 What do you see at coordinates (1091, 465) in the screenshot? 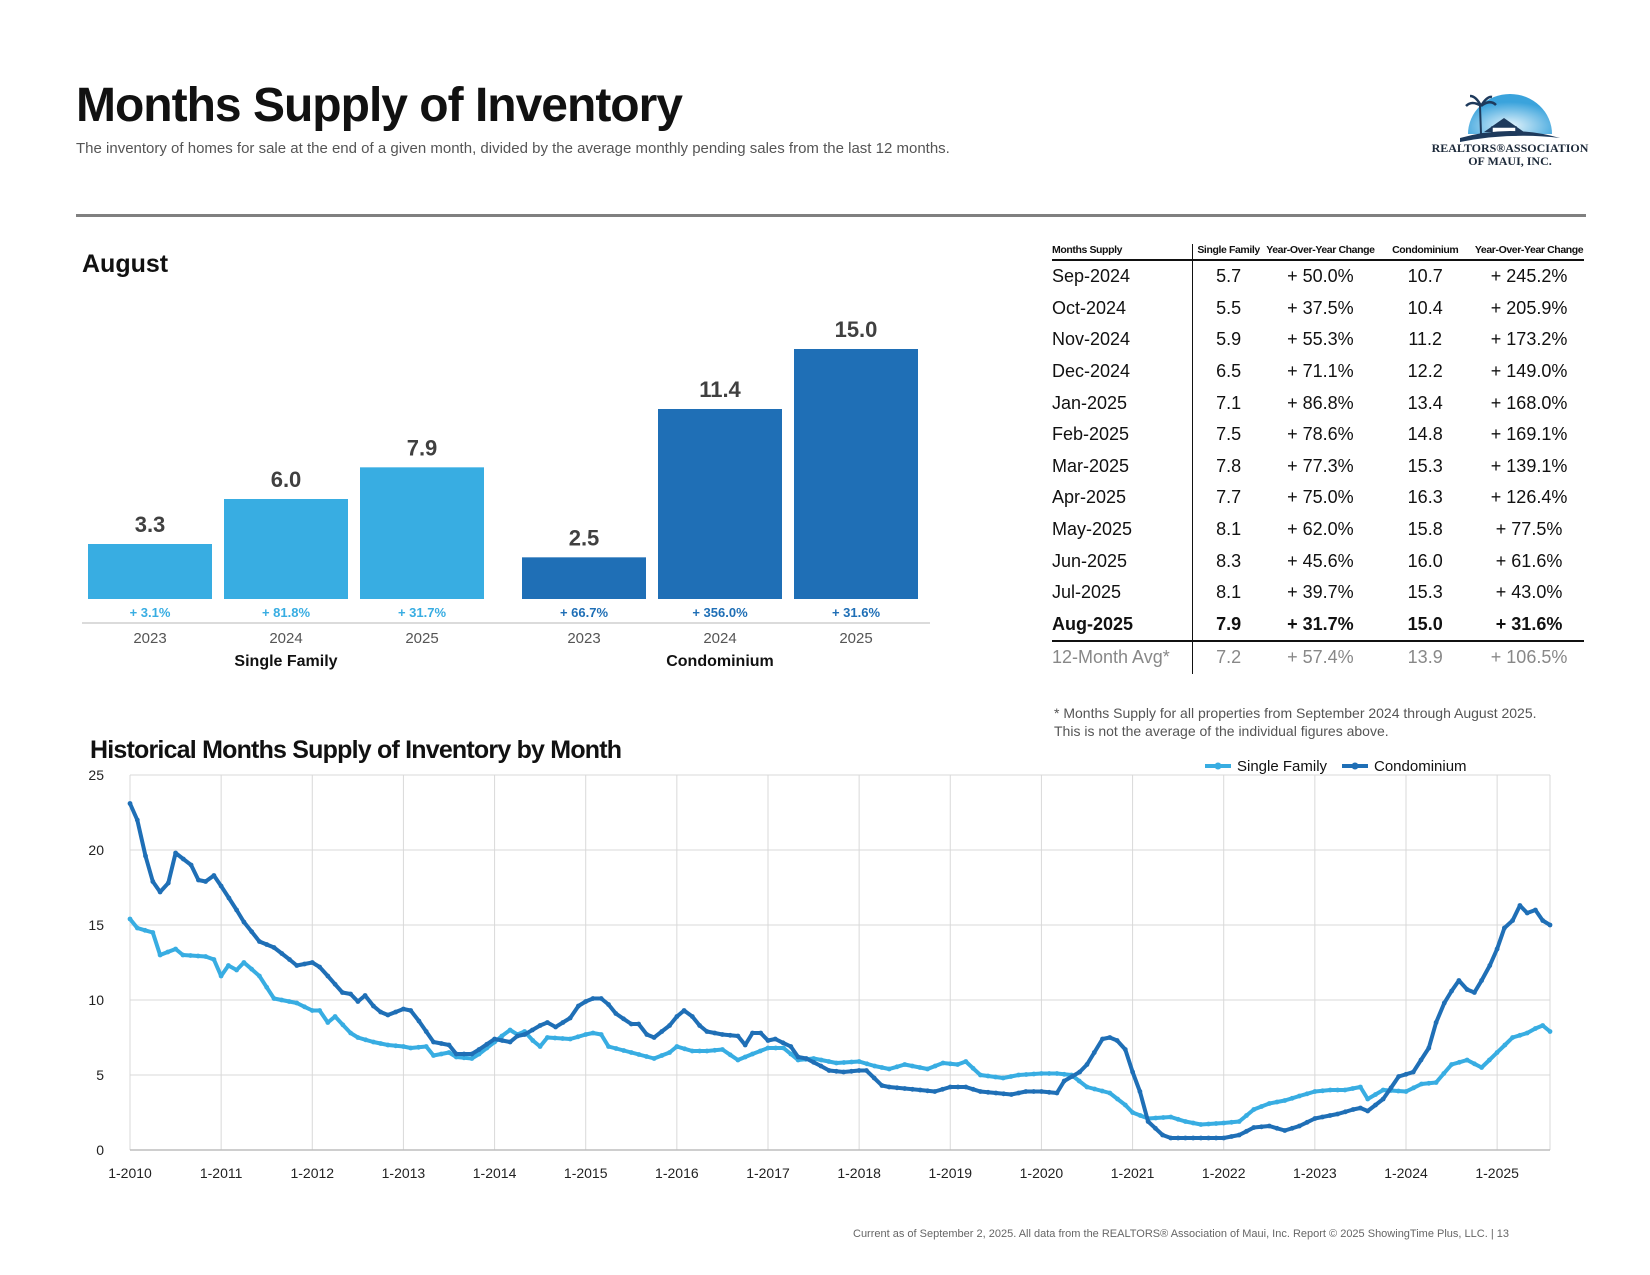
I see `cell-month: Mar-2025` at bounding box center [1091, 465].